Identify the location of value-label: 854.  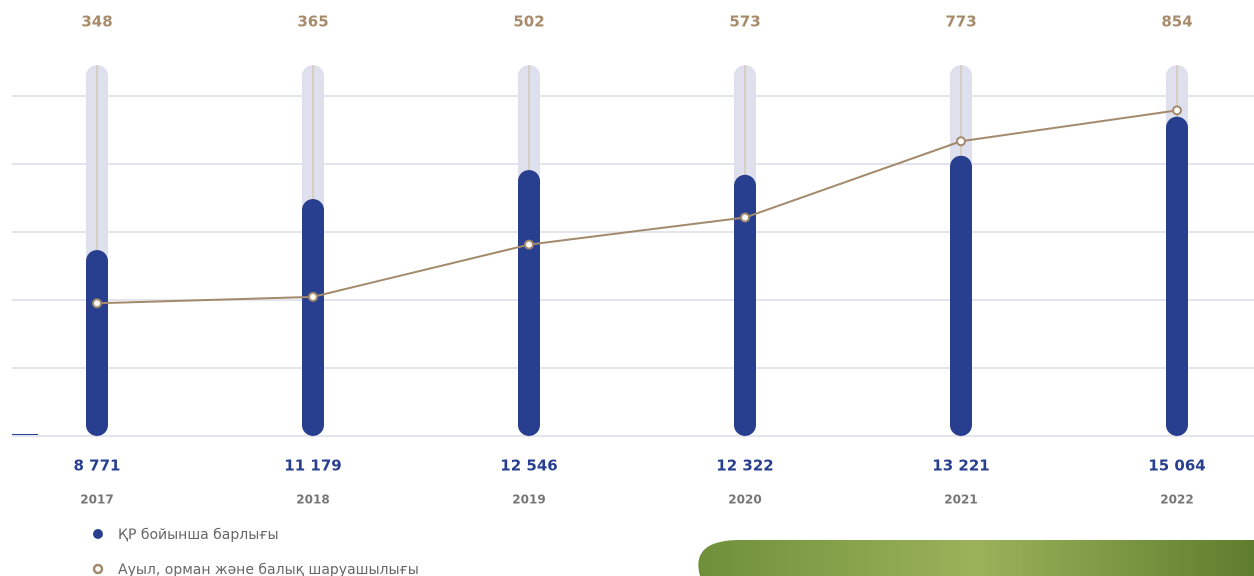
(1176, 22).